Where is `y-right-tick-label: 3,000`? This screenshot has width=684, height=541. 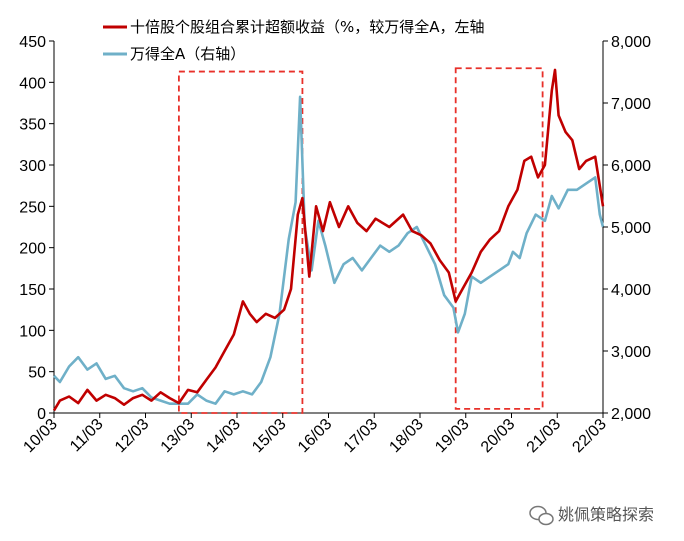
y-right-tick-label: 3,000 is located at coordinates (631, 352).